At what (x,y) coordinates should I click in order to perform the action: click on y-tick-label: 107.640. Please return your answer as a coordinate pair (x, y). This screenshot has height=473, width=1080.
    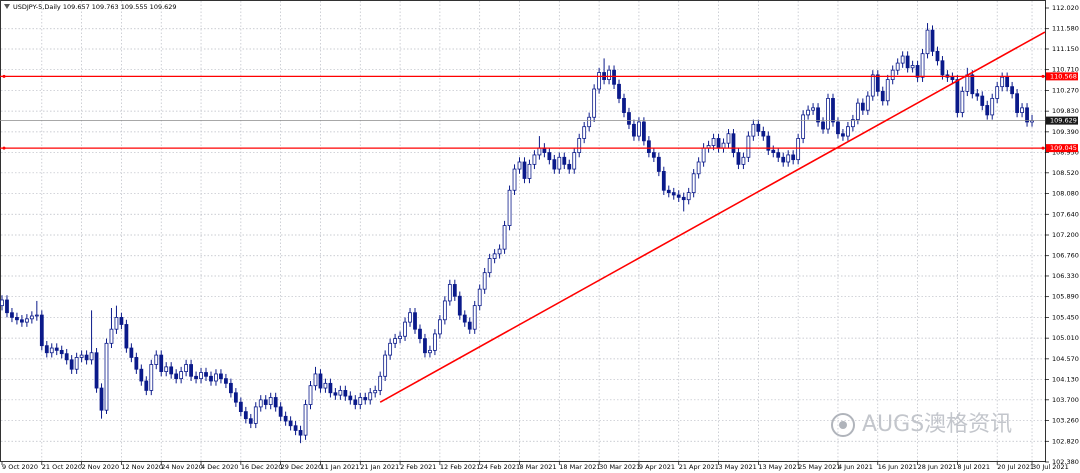
    Looking at the image, I should click on (1065, 214).